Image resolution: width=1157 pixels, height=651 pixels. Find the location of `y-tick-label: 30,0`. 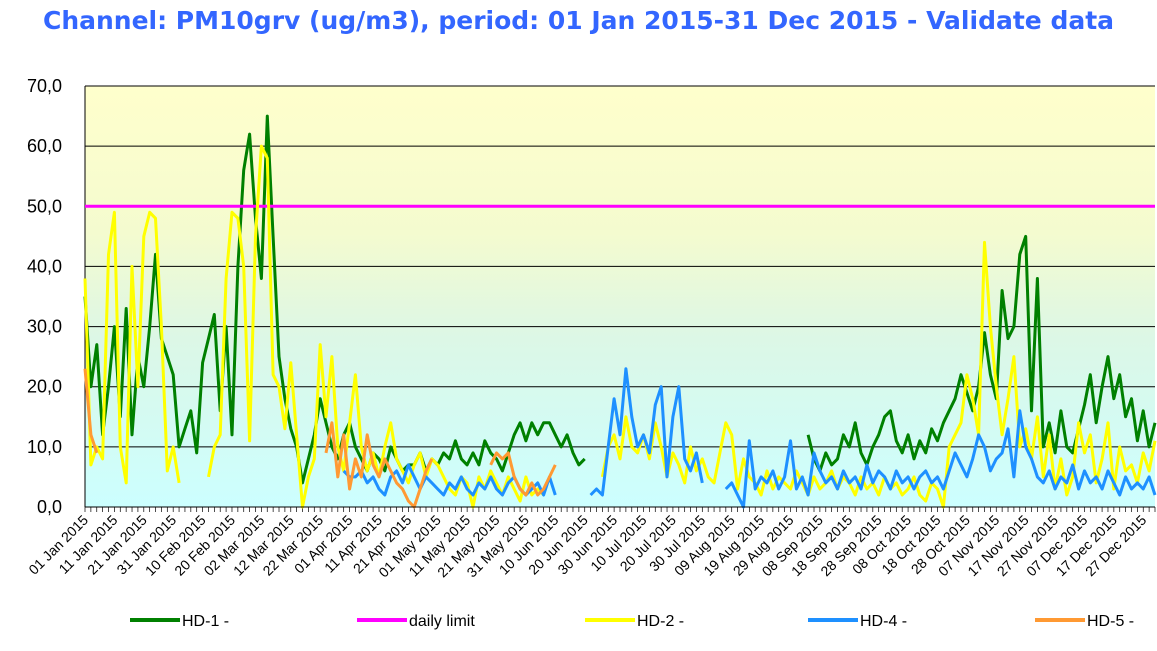

y-tick-label: 30,0 is located at coordinates (44, 327).